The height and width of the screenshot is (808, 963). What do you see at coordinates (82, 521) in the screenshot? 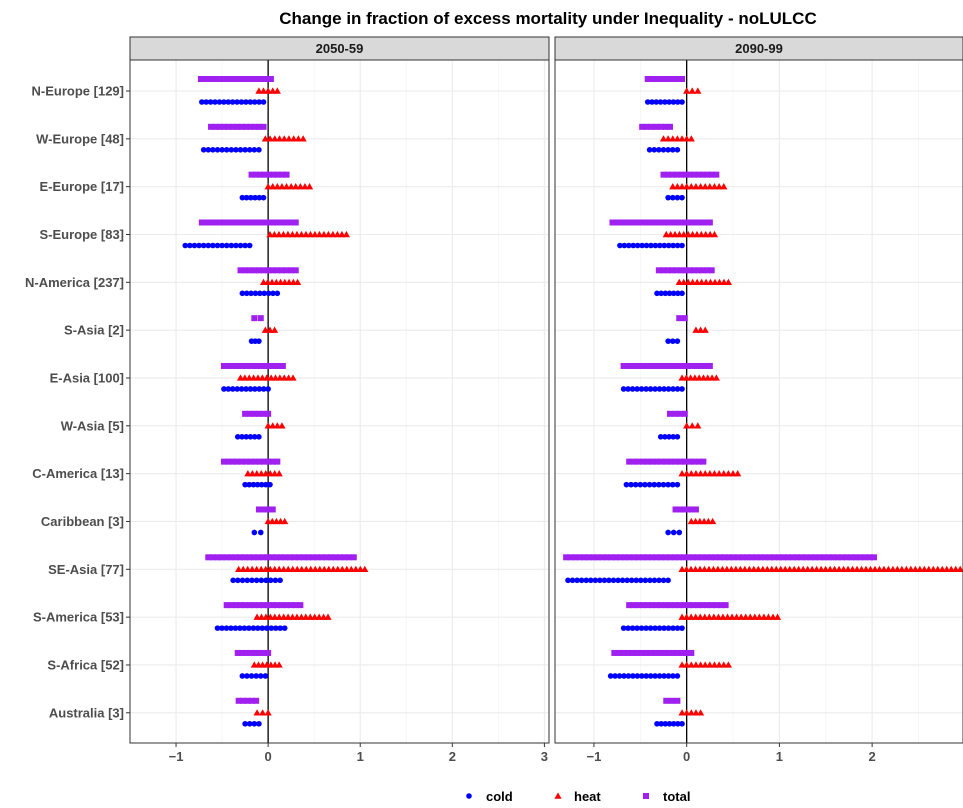
I see `y-tick-label-caribbean-3: Caribbean [3]` at bounding box center [82, 521].